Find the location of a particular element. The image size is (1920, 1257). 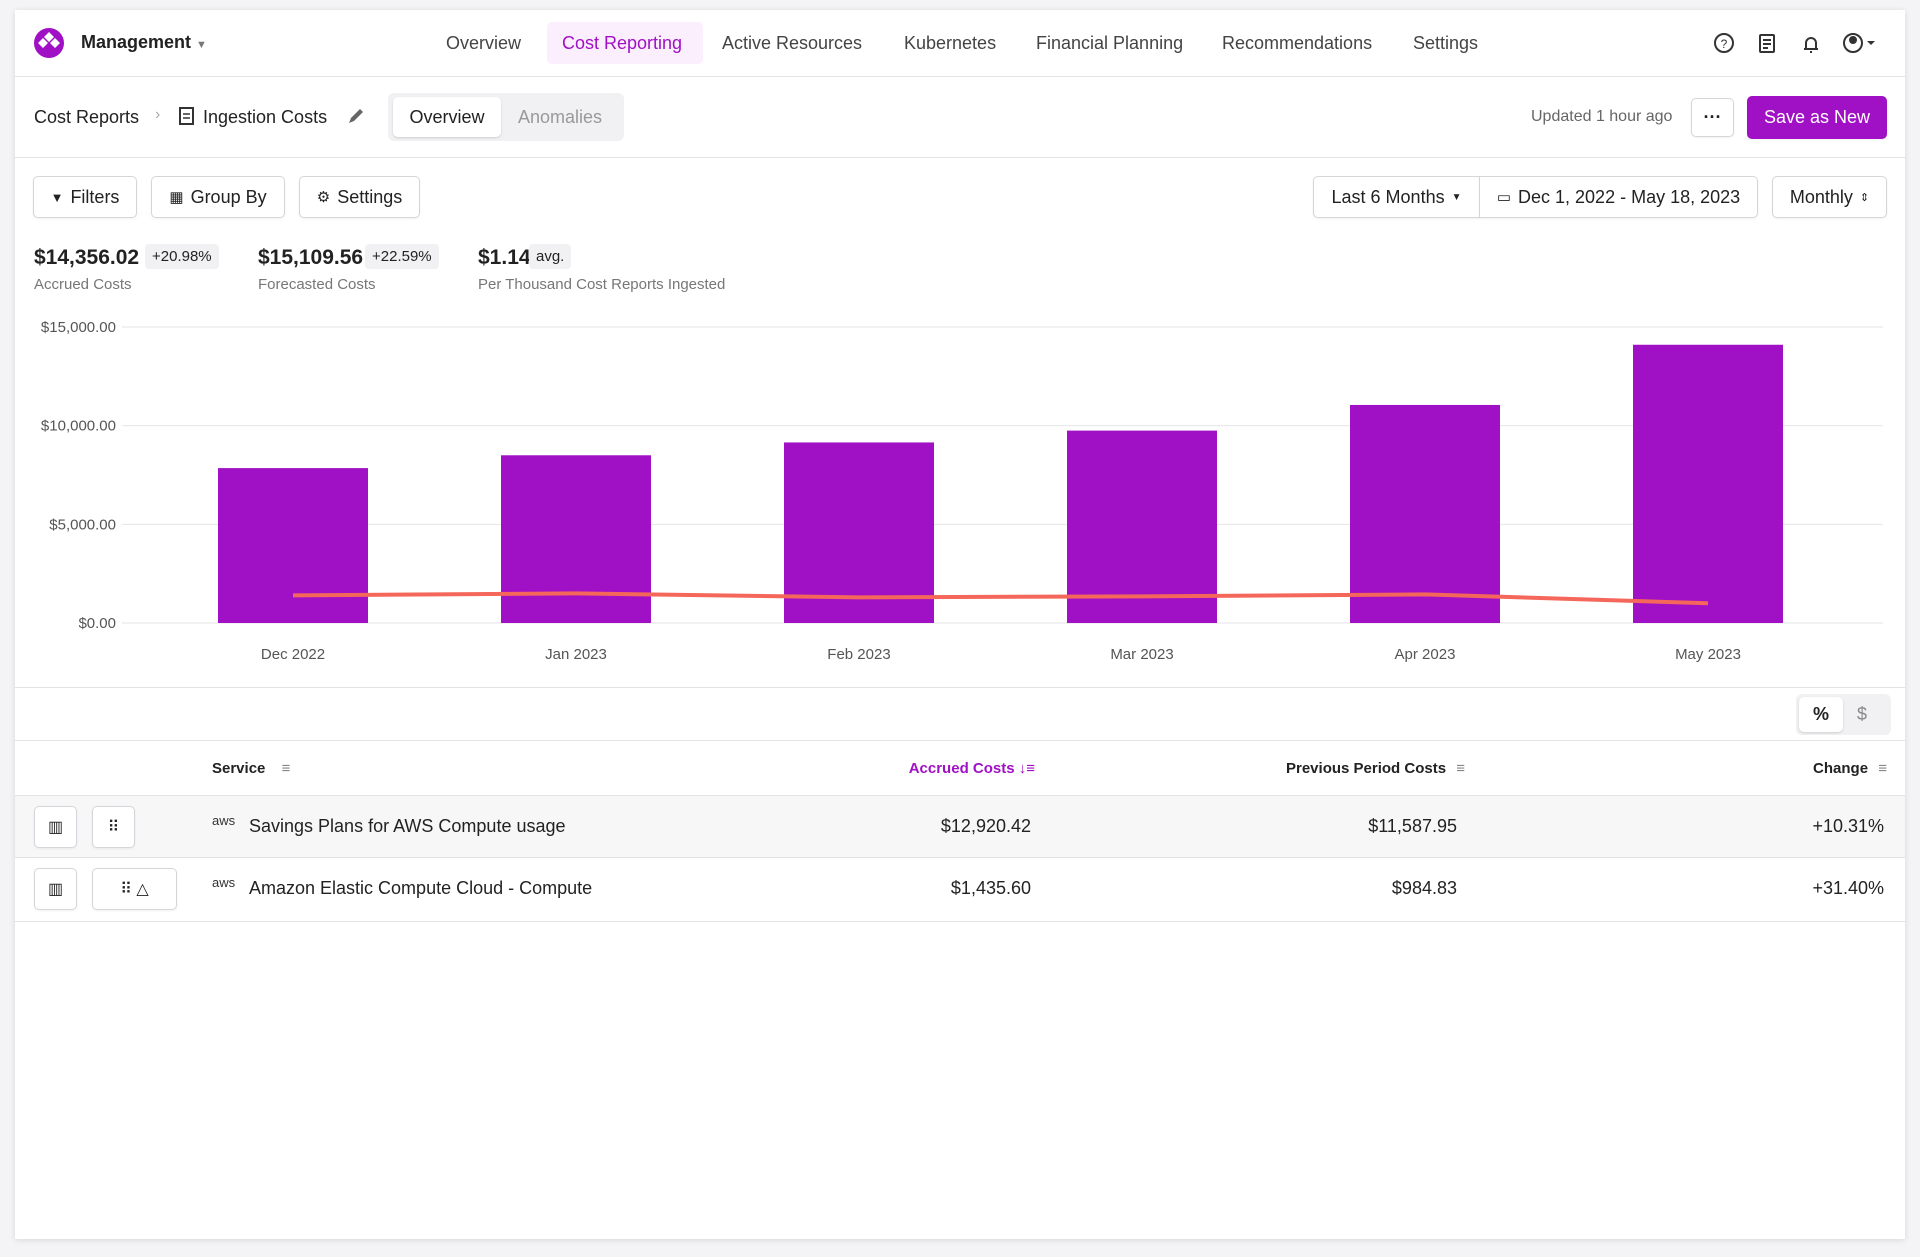

group-by-button: ▦ Group By is located at coordinates (218, 197).